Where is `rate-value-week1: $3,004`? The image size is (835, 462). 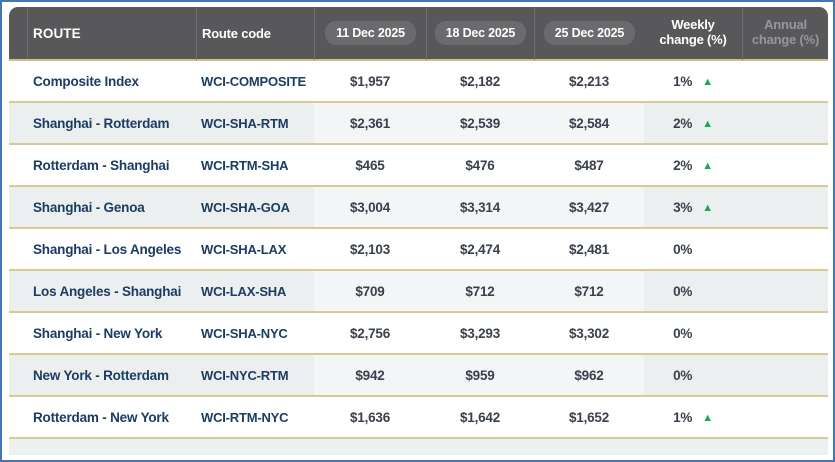 rate-value-week1: $3,004 is located at coordinates (370, 208).